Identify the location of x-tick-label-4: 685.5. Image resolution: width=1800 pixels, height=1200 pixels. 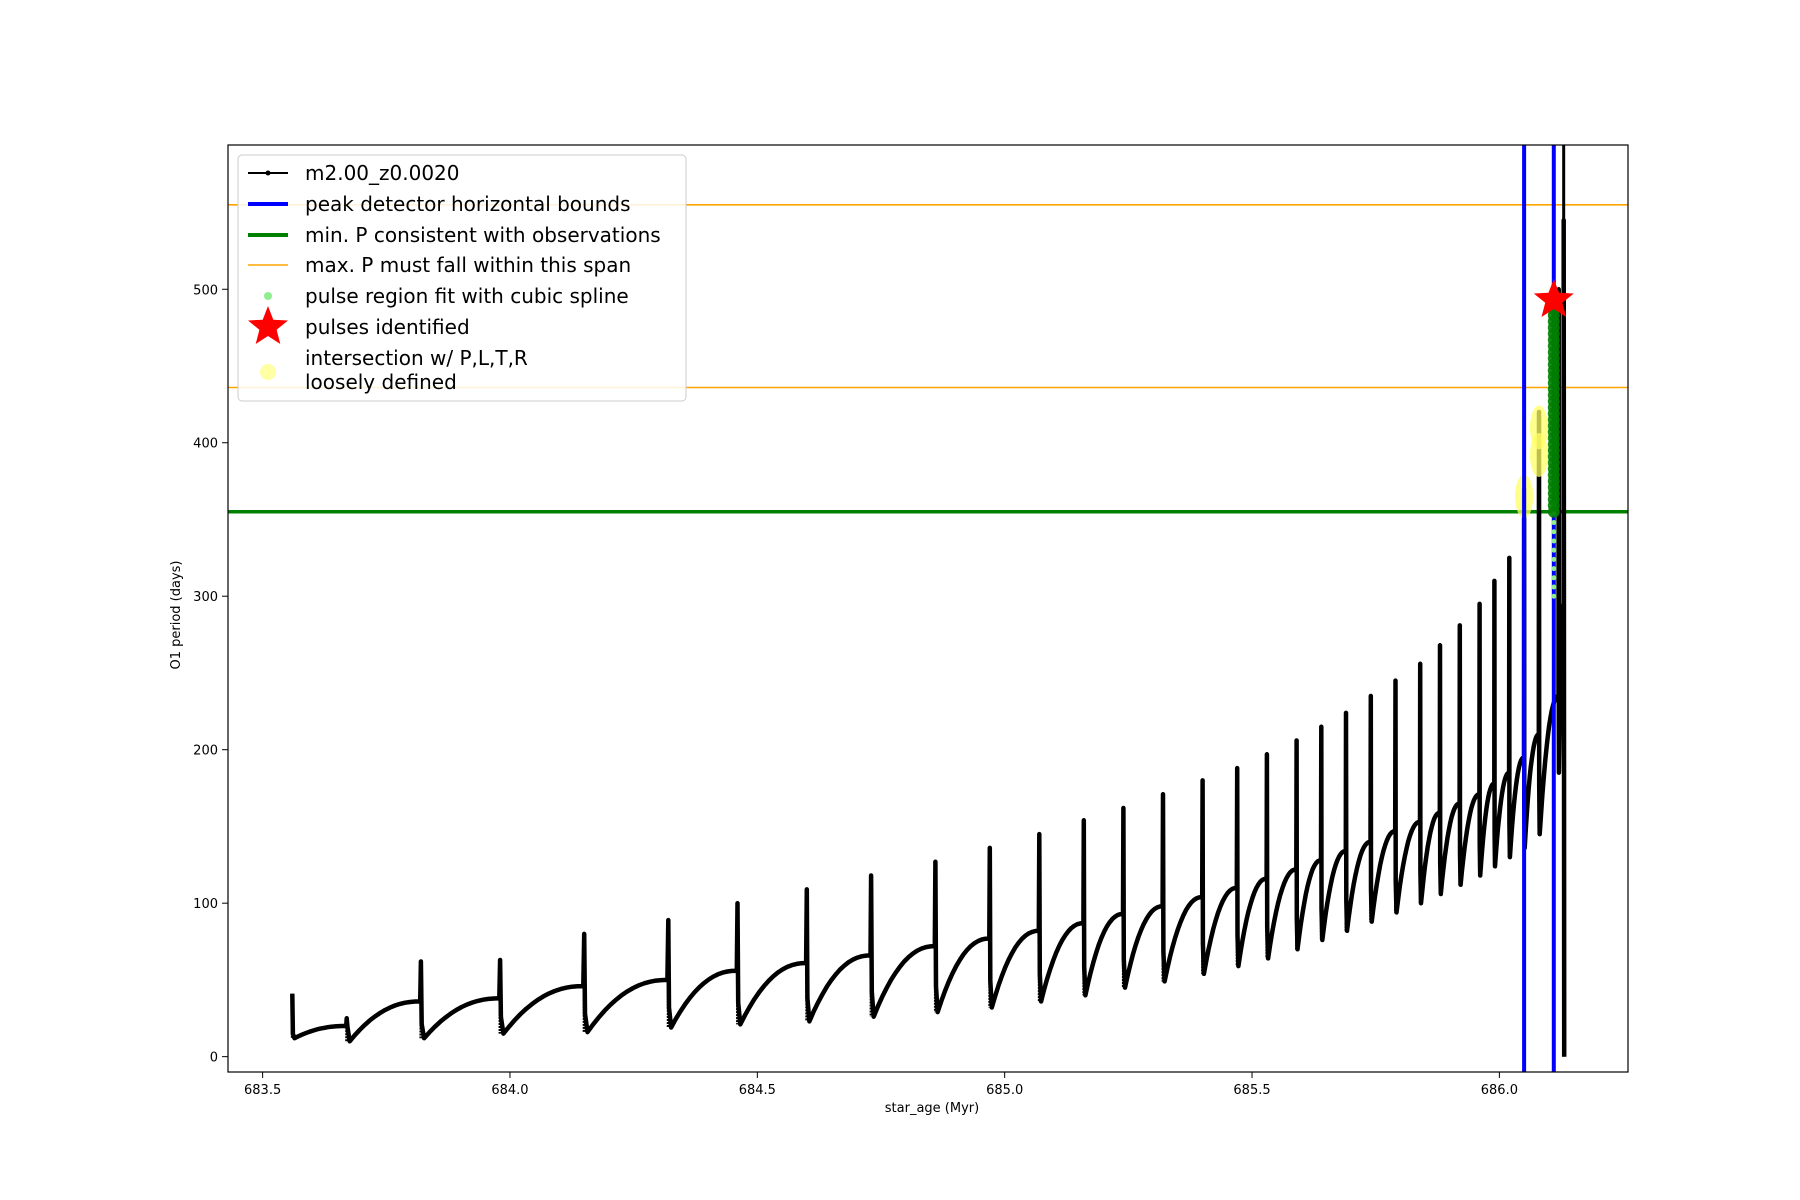
(1251, 1090).